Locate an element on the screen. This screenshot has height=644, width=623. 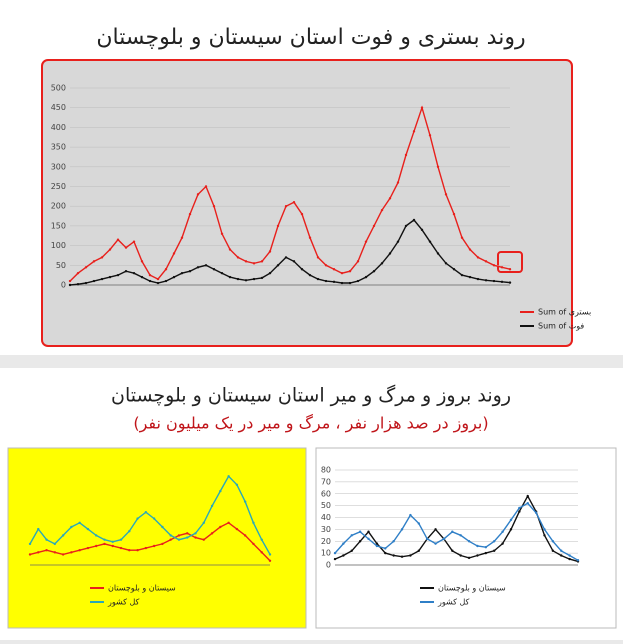
y-tick-label: 70 is located at coordinates (326, 481).